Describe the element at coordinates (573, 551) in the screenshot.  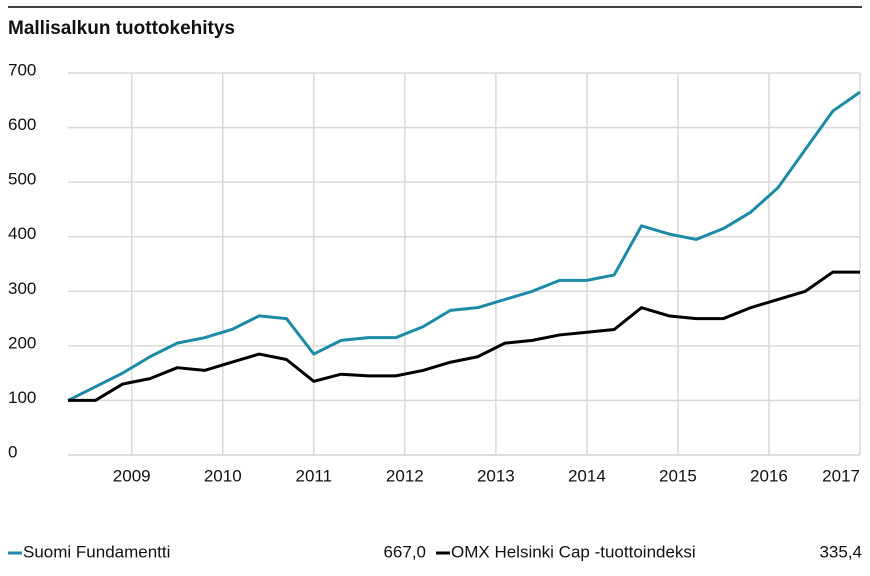
I see `legend-label: OMX Helsinki Cap -tuottoindeksi` at that location.